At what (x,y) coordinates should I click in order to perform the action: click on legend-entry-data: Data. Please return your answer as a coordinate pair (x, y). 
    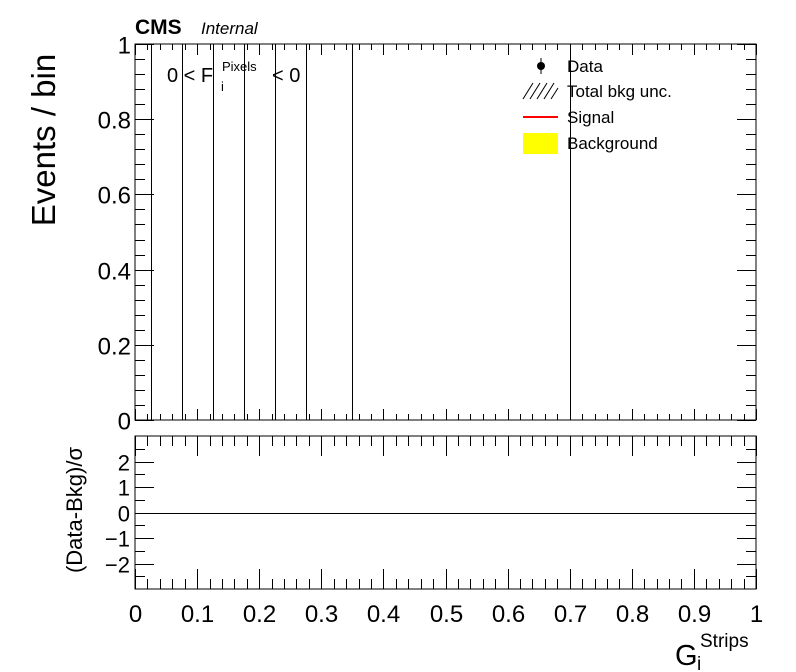
    Looking at the image, I should click on (570, 66).